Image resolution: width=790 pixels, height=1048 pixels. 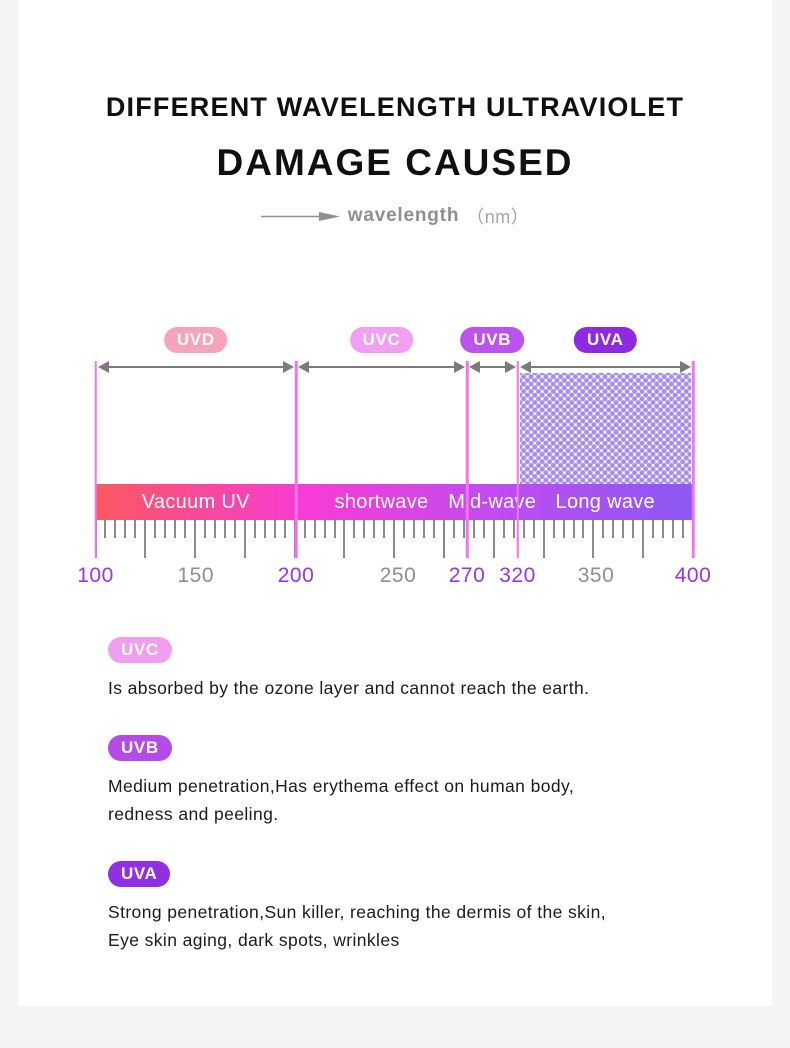 I want to click on band-badge-uvc: UVC, so click(x=381, y=340).